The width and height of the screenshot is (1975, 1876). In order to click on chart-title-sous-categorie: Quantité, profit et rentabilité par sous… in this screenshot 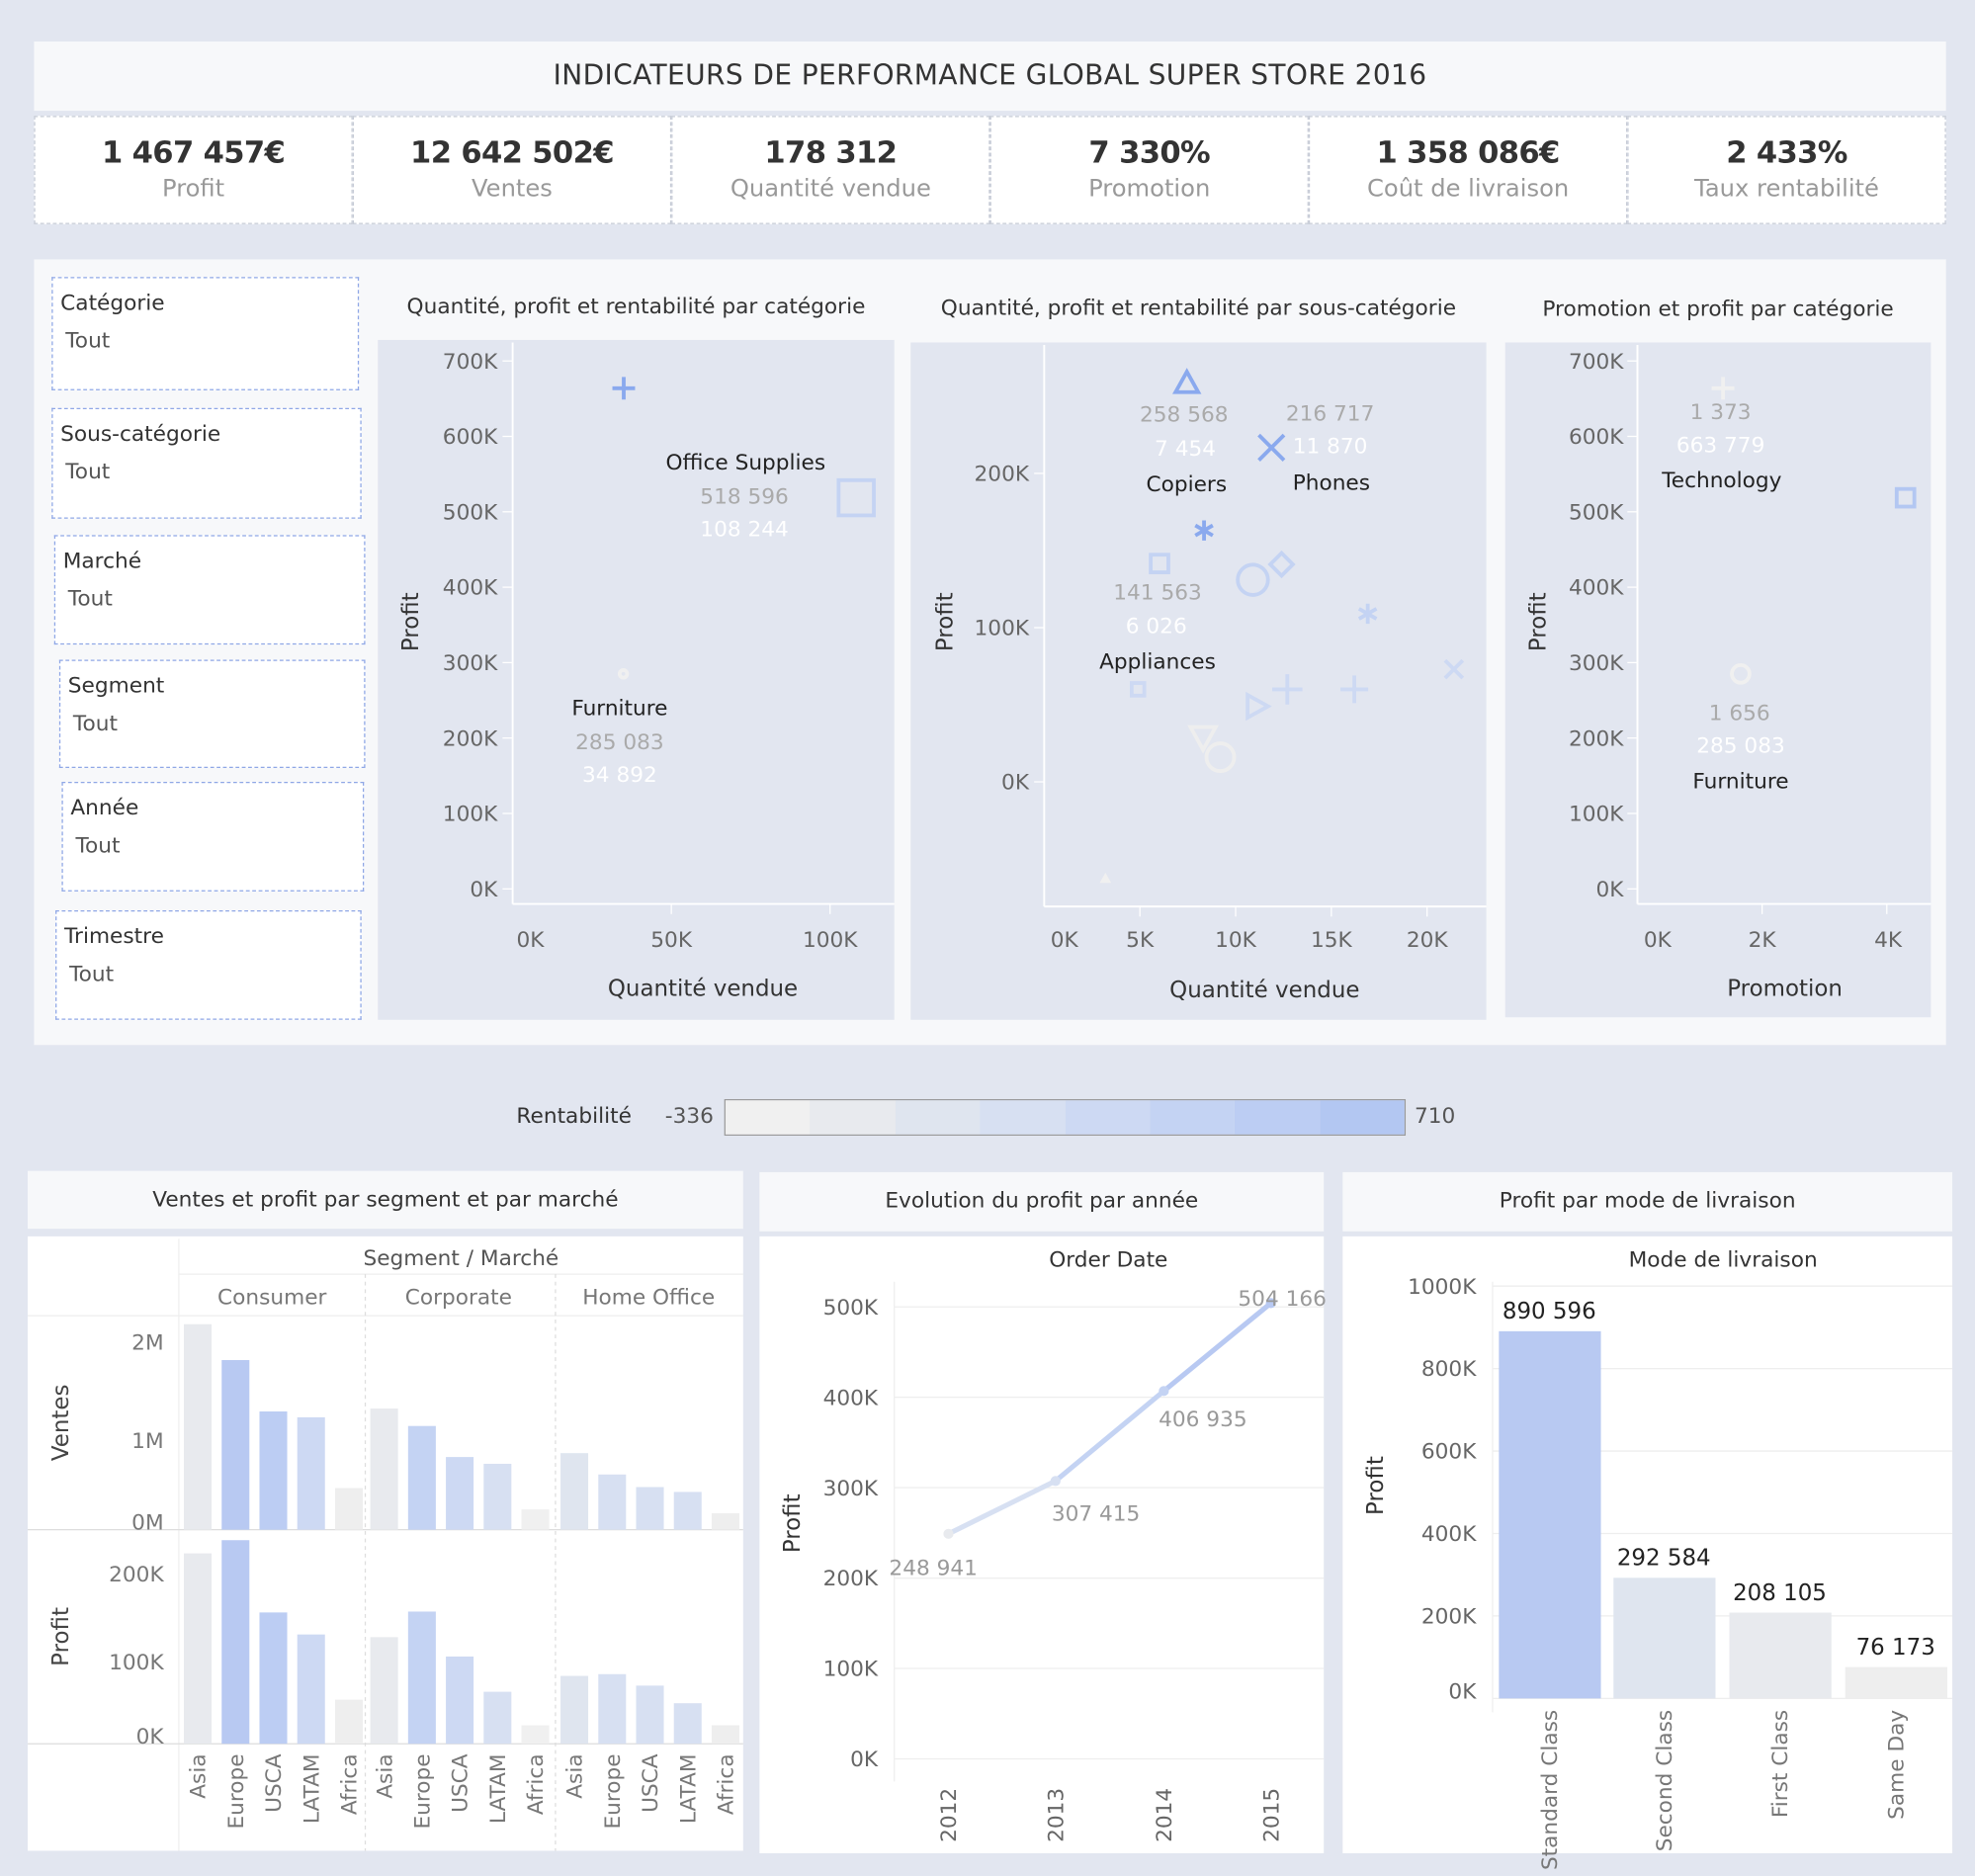, I will do `click(1198, 308)`.